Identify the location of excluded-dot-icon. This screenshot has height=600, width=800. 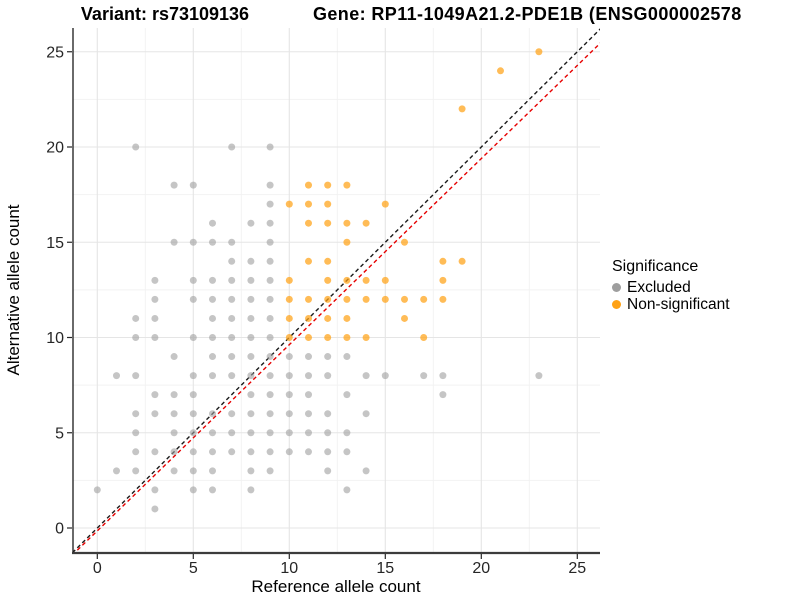
(616, 287).